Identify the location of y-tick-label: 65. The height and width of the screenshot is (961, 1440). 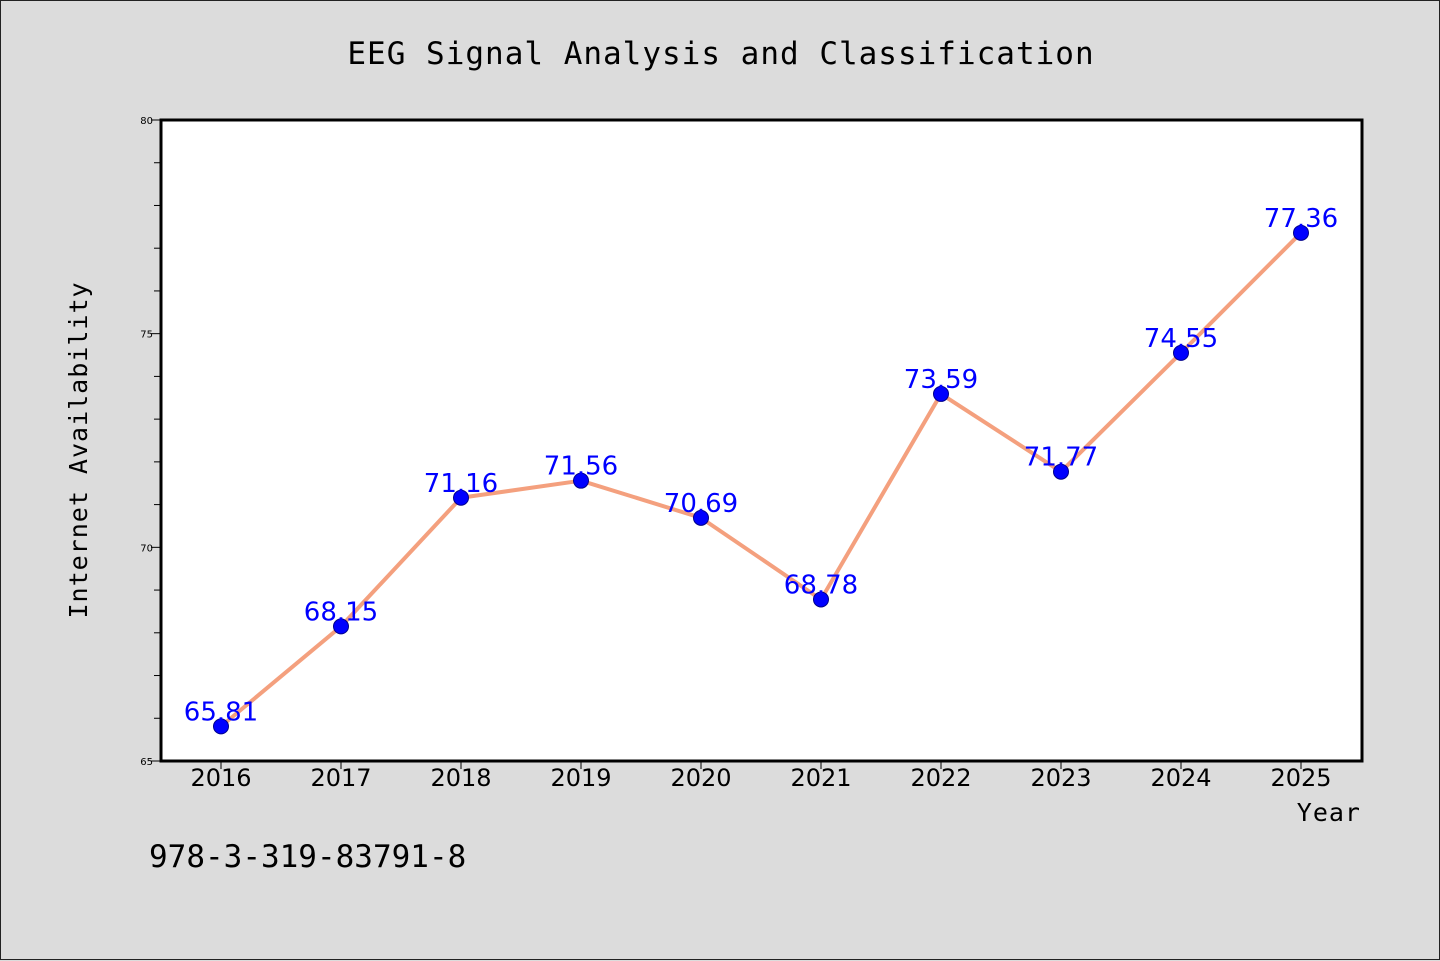
(146, 762).